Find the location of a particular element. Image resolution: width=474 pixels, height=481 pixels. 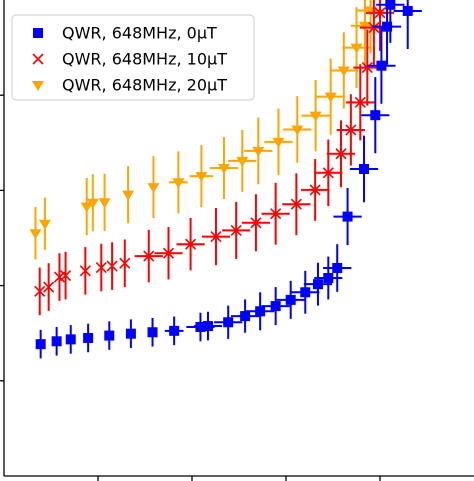

legend-entry-0: QWR, 648MHz, 0μT is located at coordinates (125, 33).